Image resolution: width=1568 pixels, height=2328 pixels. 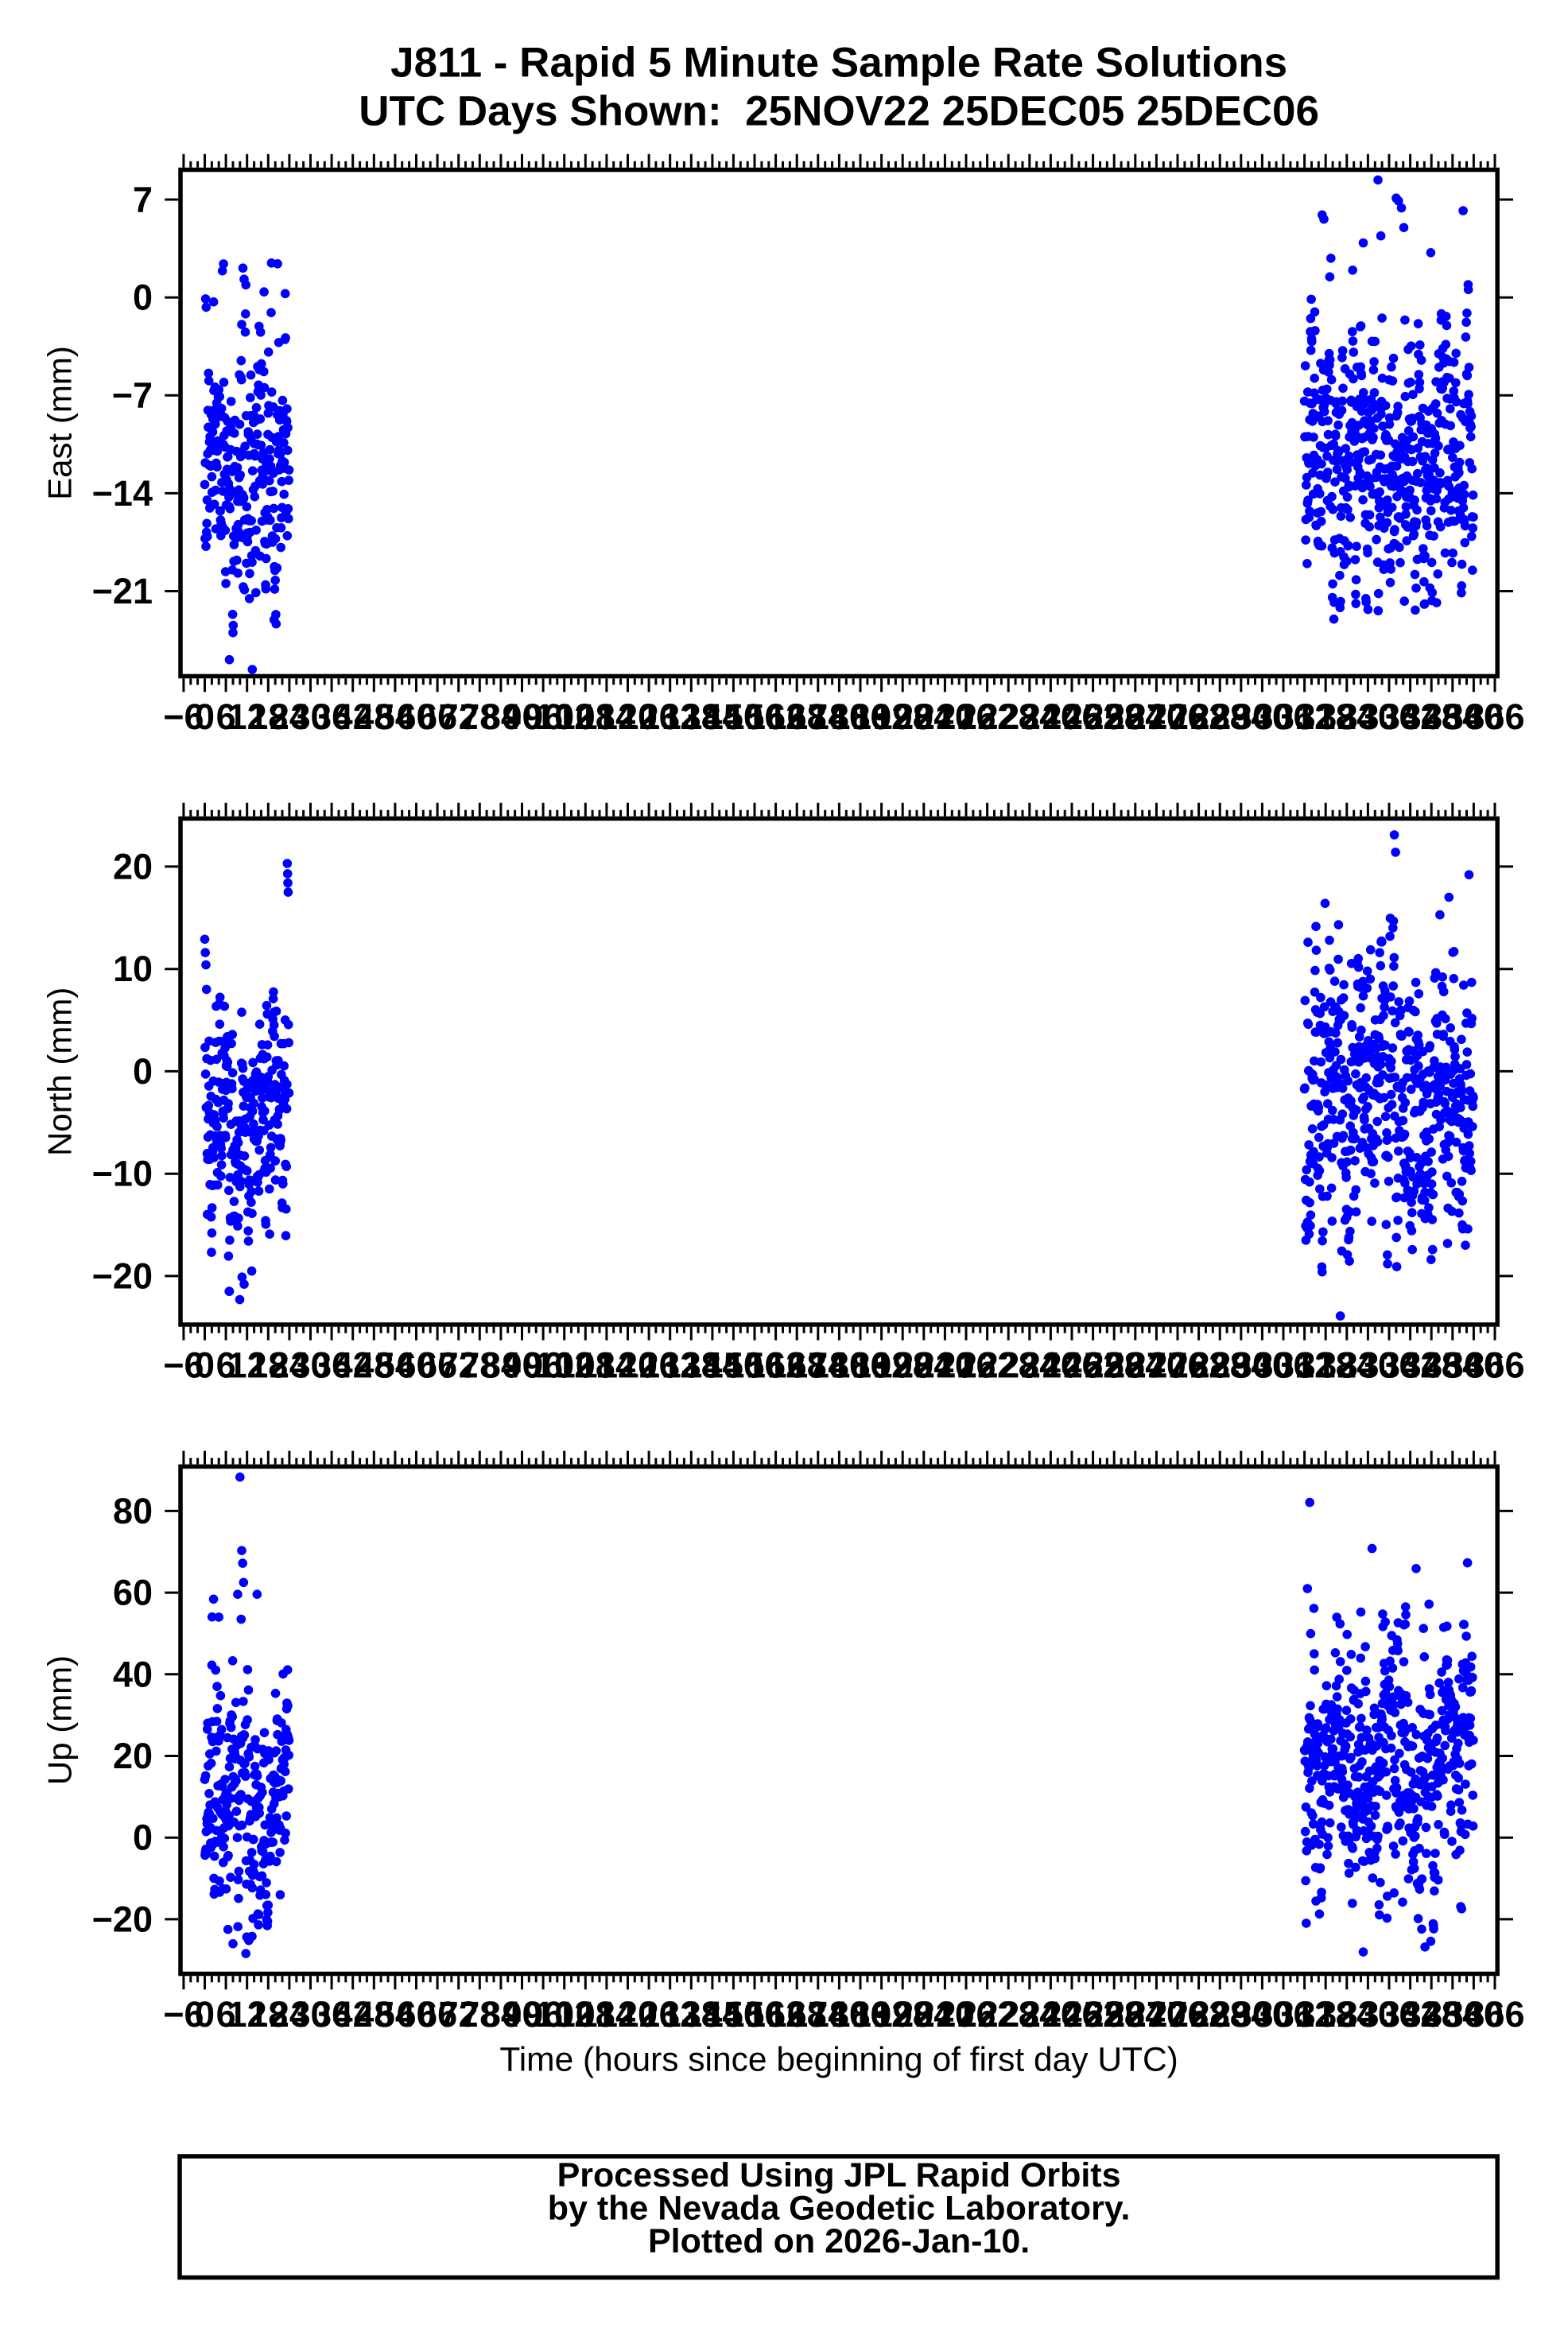 What do you see at coordinates (691, 1365) in the screenshot?
I see `svg-text: 138` at bounding box center [691, 1365].